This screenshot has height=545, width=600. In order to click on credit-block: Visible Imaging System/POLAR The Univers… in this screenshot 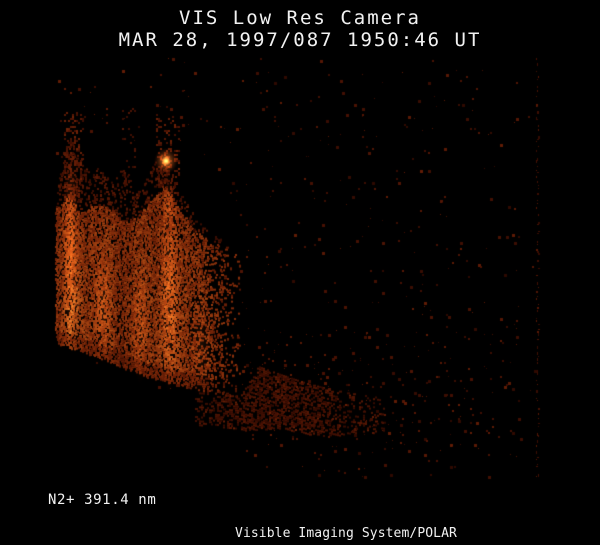, I will do `click(346, 518)`.